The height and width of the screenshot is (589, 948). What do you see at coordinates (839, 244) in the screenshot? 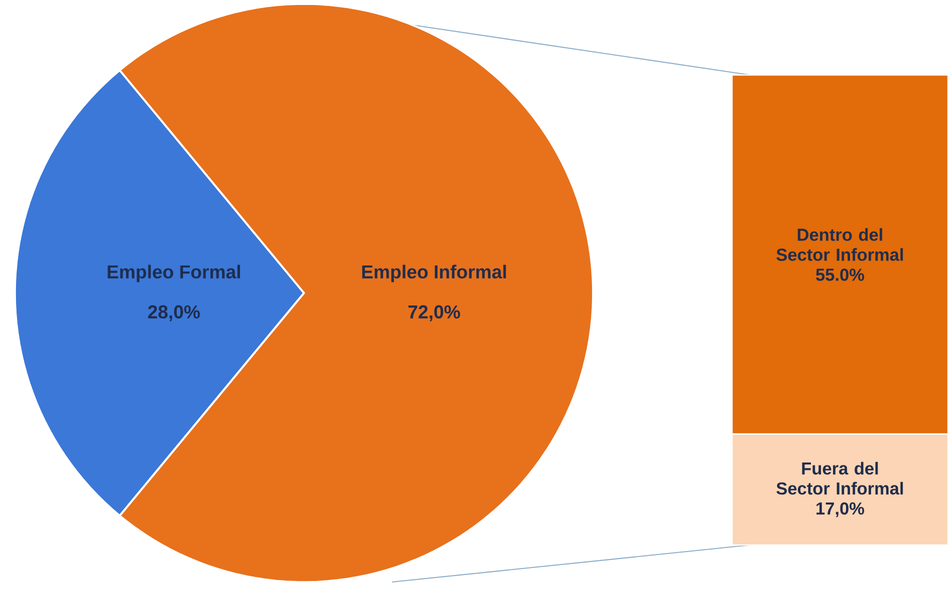
I see `series-label: Dentro del Sector Informal` at bounding box center [839, 244].